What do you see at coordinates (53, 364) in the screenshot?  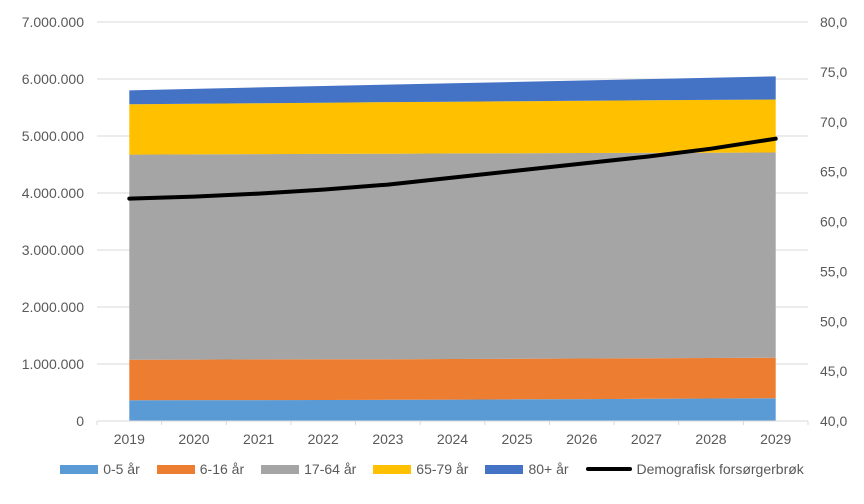 I see `y-axis-left-tick-label: 1.000.000` at bounding box center [53, 364].